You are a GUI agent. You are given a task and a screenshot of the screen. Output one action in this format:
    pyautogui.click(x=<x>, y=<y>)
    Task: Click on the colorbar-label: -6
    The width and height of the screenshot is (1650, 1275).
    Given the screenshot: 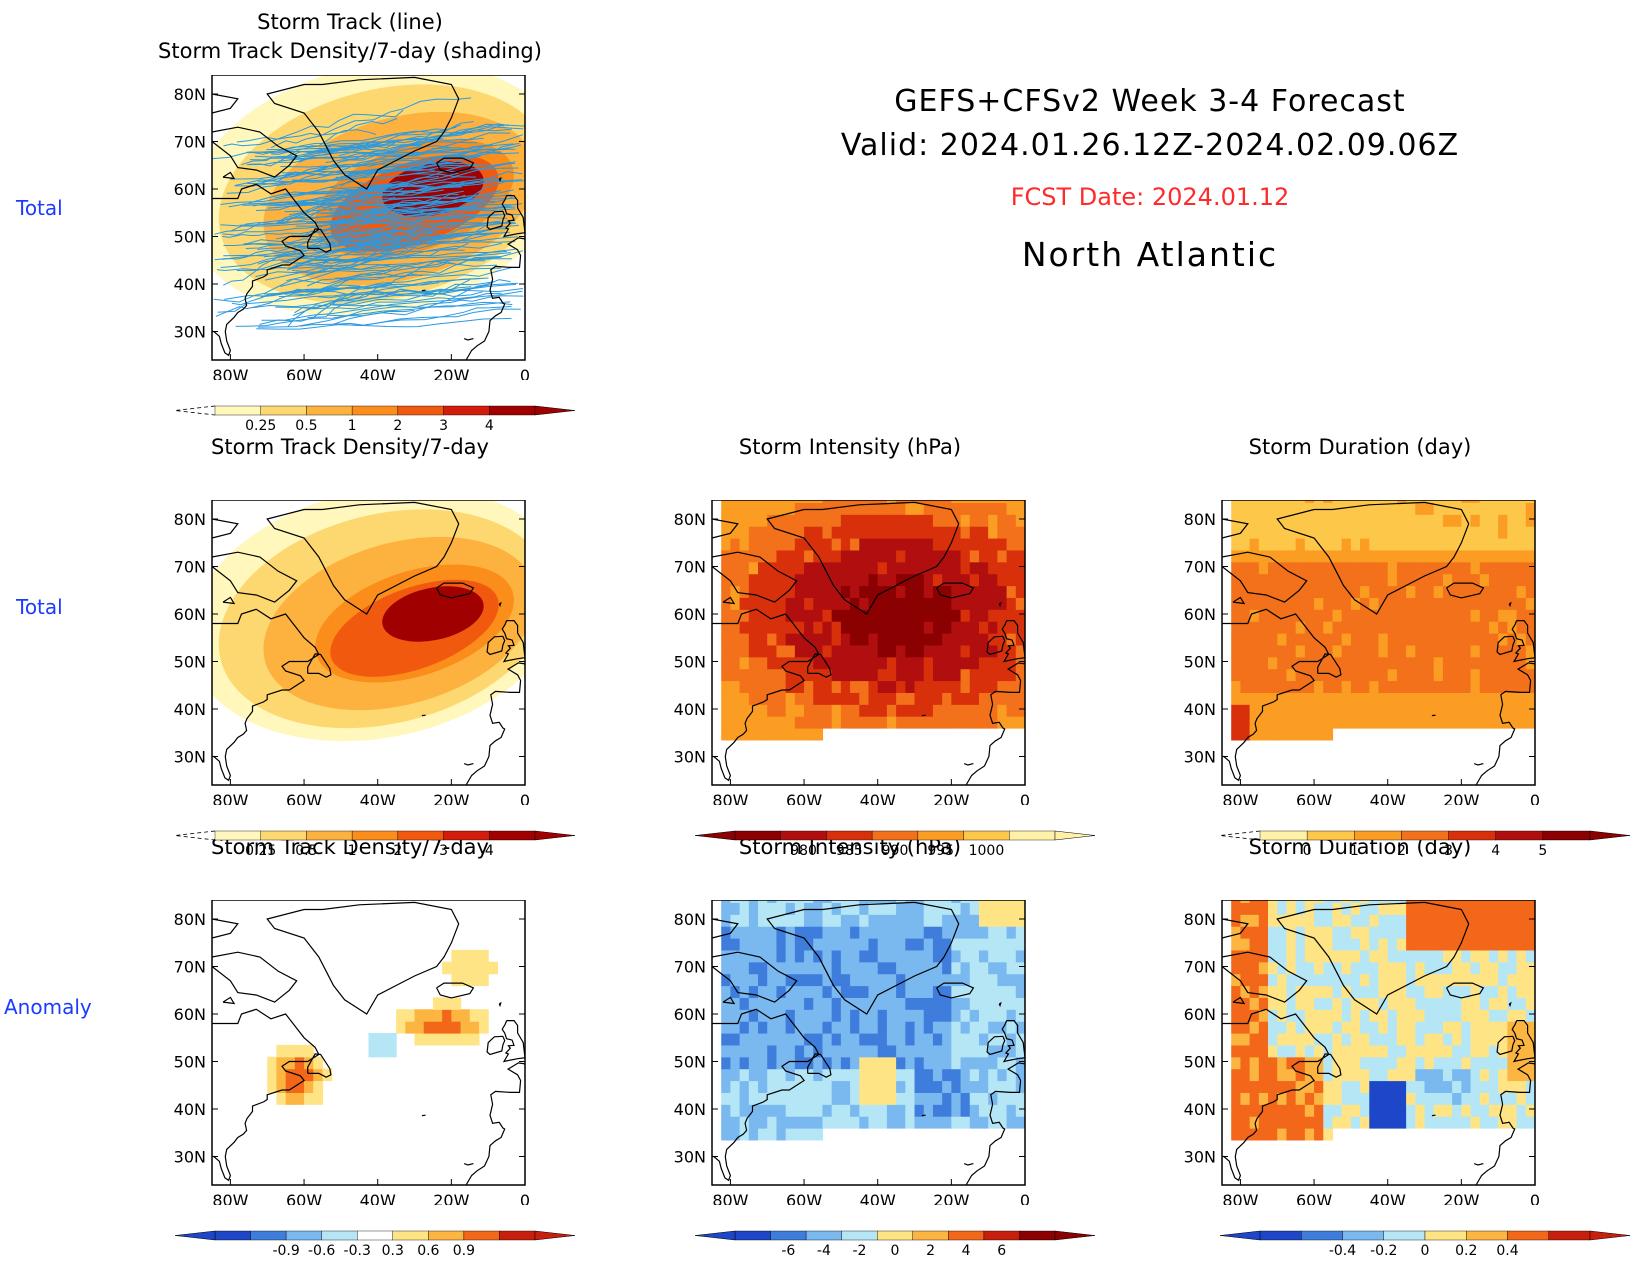 What is the action you would take?
    pyautogui.click(x=788, y=1251)
    